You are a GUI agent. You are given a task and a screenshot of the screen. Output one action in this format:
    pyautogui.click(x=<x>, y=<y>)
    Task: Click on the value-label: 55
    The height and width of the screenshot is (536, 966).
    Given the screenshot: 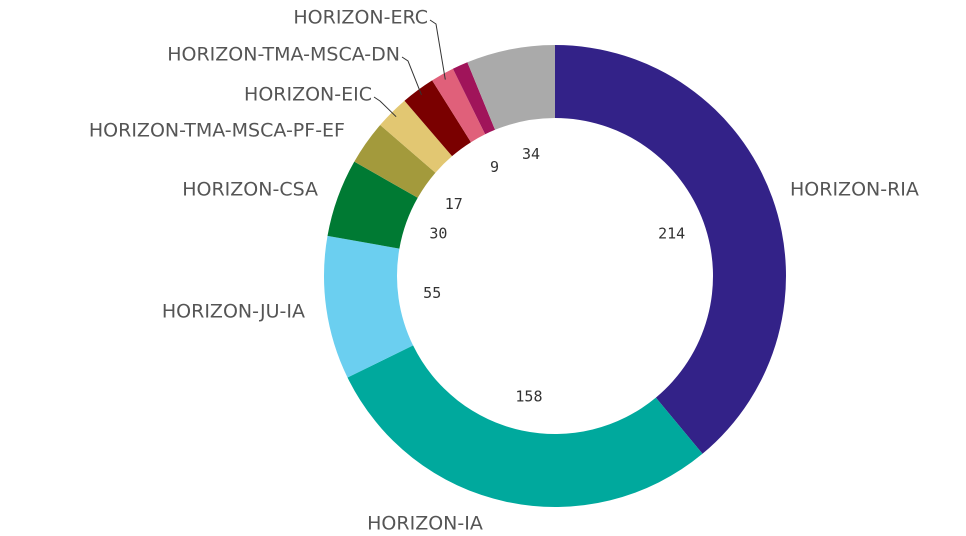 What is the action you would take?
    pyautogui.click(x=432, y=293)
    